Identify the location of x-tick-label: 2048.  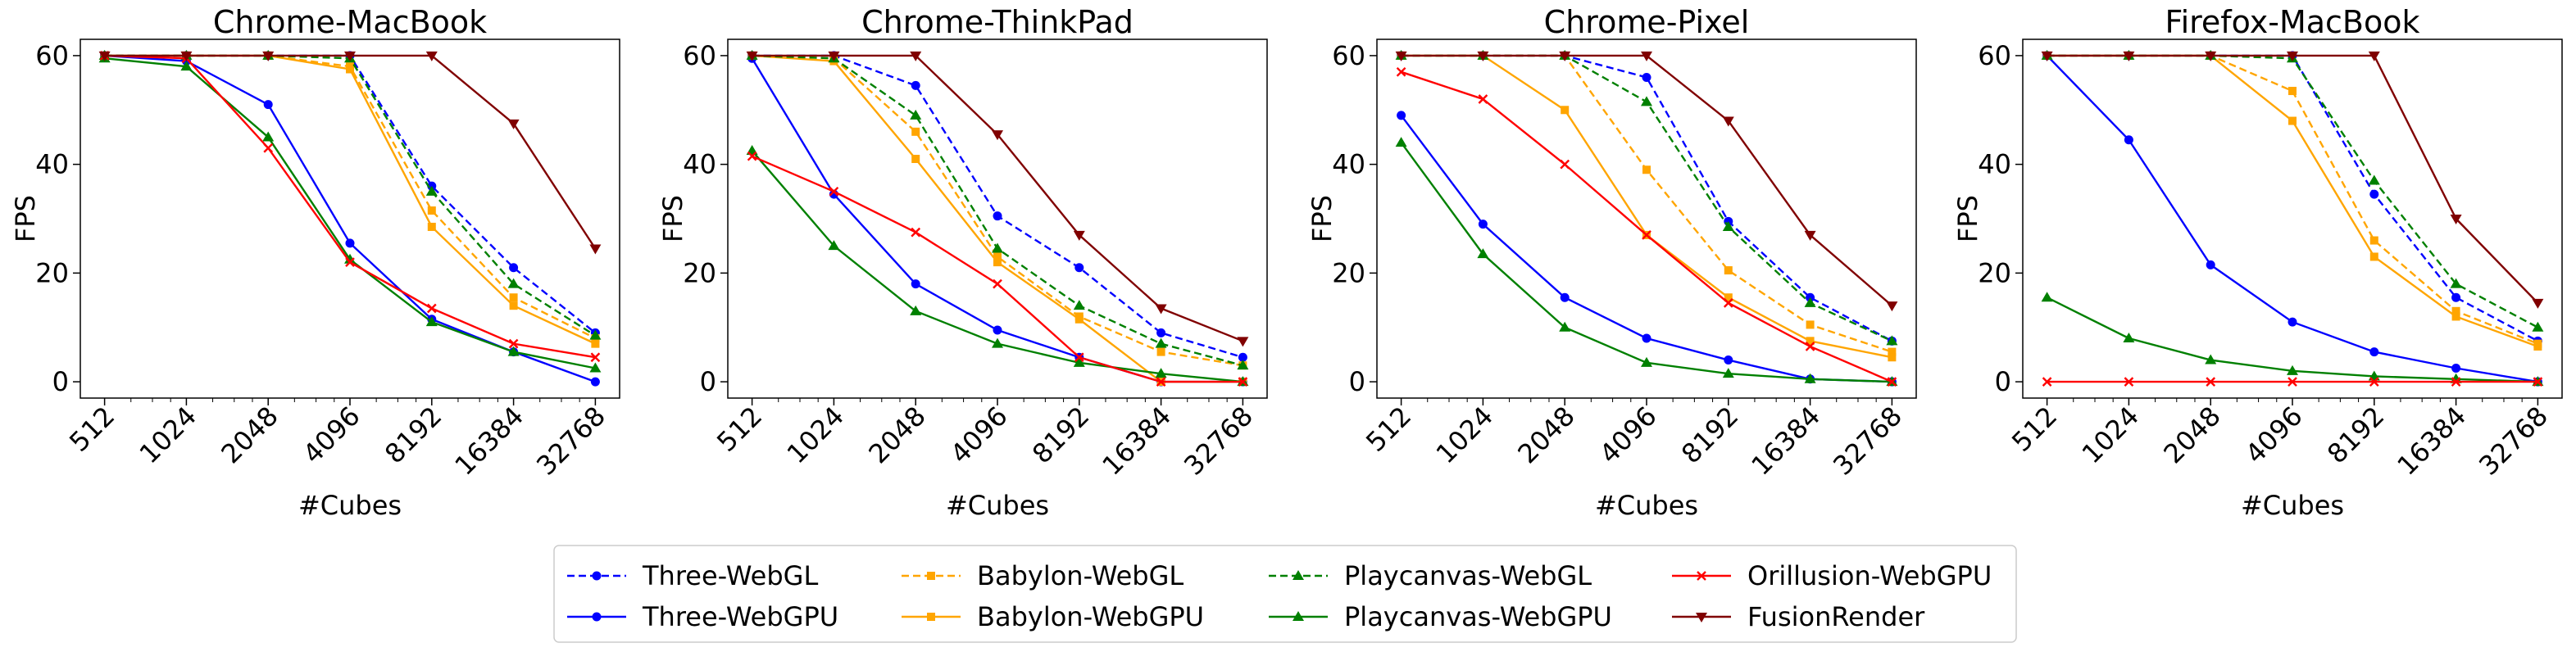
(1545, 435).